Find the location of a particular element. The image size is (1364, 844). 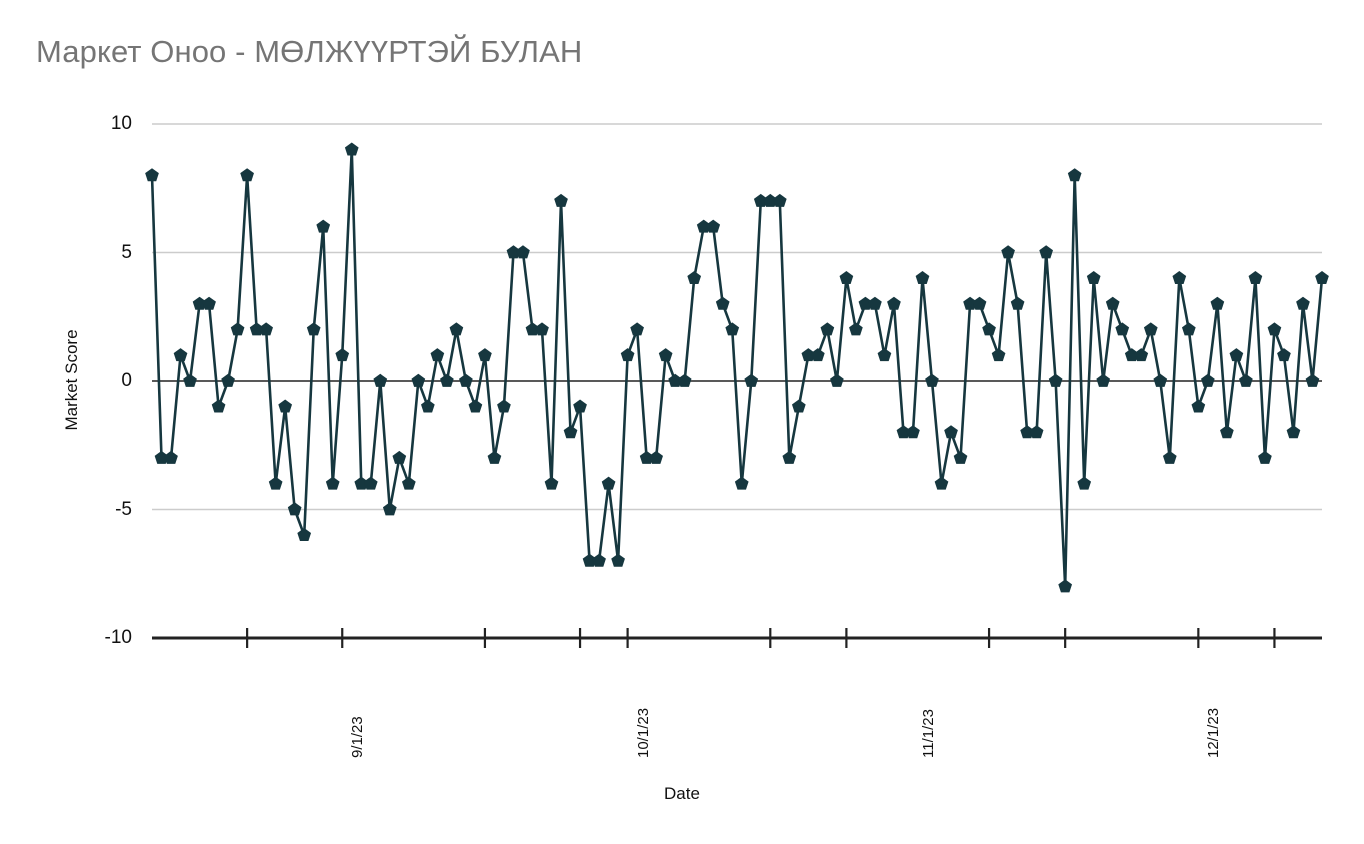

y-tick-label: 5 is located at coordinates (126, 252).